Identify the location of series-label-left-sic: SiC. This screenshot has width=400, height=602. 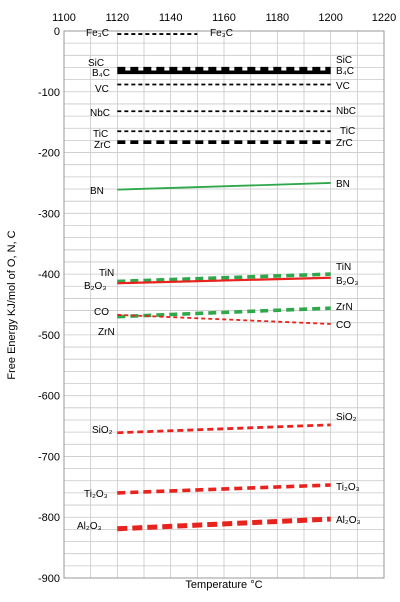
(96, 63).